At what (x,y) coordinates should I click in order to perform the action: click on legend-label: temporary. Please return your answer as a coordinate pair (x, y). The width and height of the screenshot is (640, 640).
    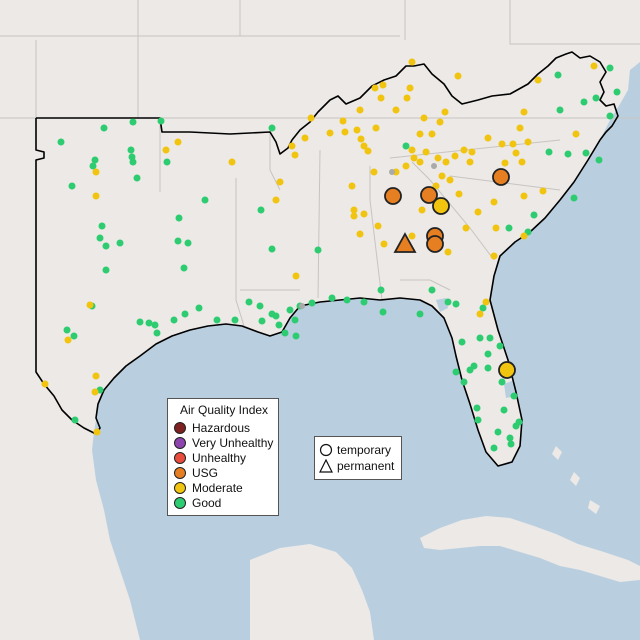
    Looking at the image, I should click on (364, 450).